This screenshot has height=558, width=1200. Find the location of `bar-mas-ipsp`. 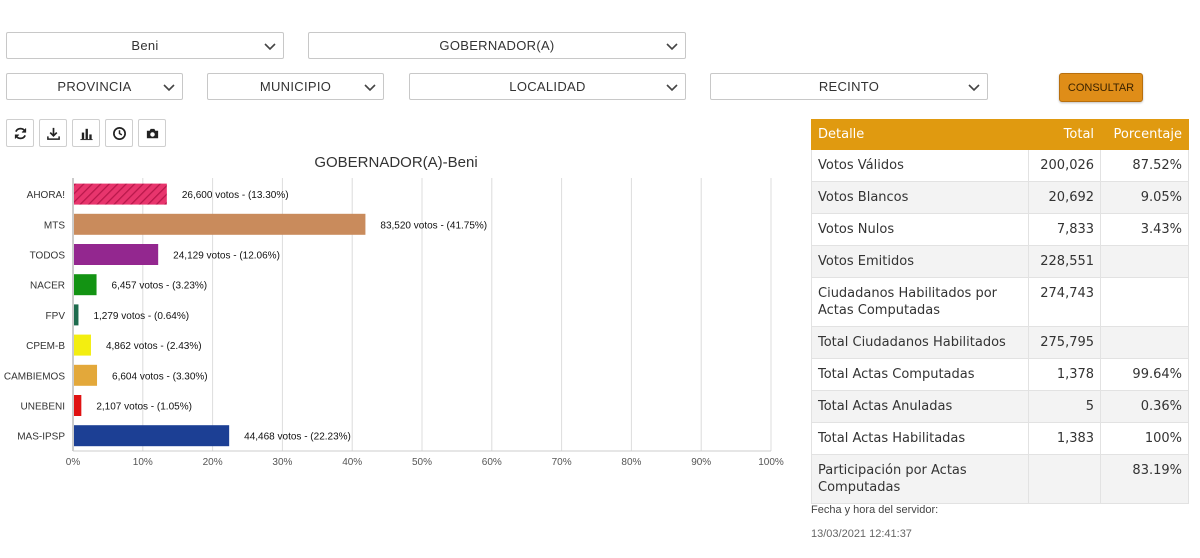

bar-mas-ipsp is located at coordinates (152, 436).